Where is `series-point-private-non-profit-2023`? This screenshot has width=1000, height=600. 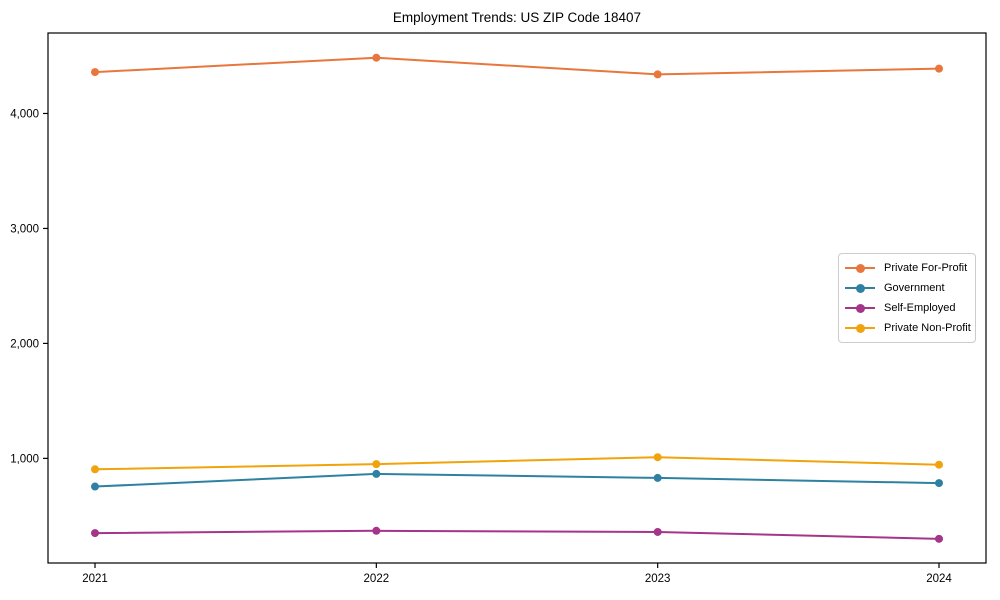 series-point-private-non-profit-2023 is located at coordinates (657, 457).